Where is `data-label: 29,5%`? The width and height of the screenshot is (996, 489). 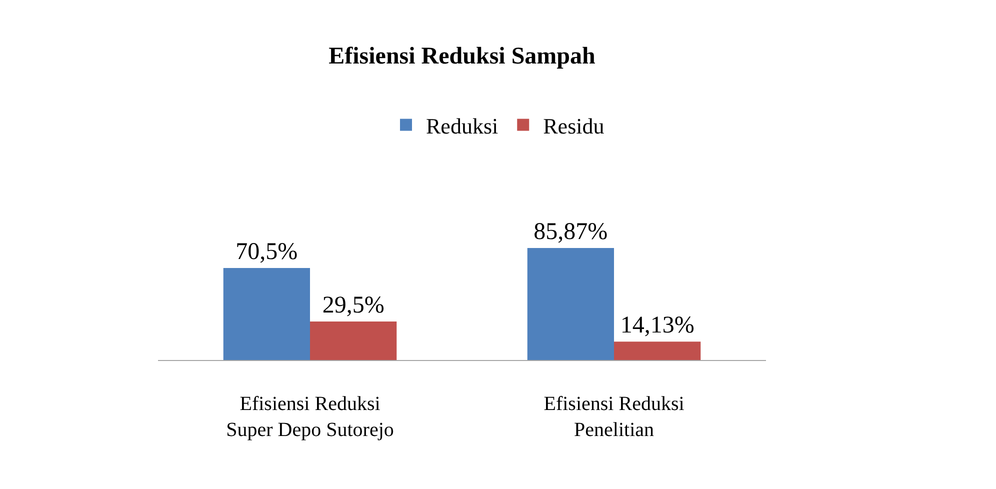 data-label: 29,5% is located at coordinates (353, 305).